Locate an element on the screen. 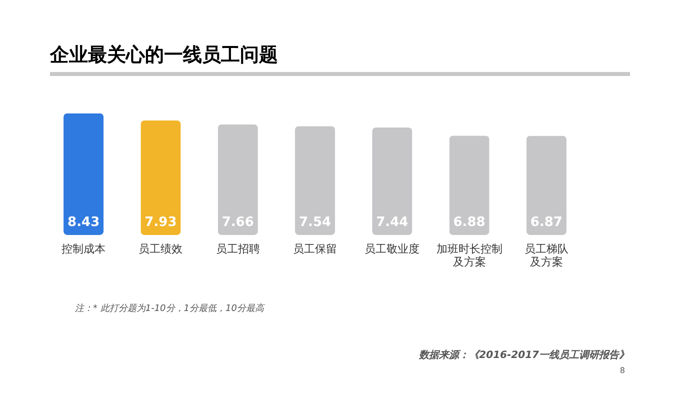 This screenshot has height=394, width=677. data-label: 7.93 is located at coordinates (160, 222).